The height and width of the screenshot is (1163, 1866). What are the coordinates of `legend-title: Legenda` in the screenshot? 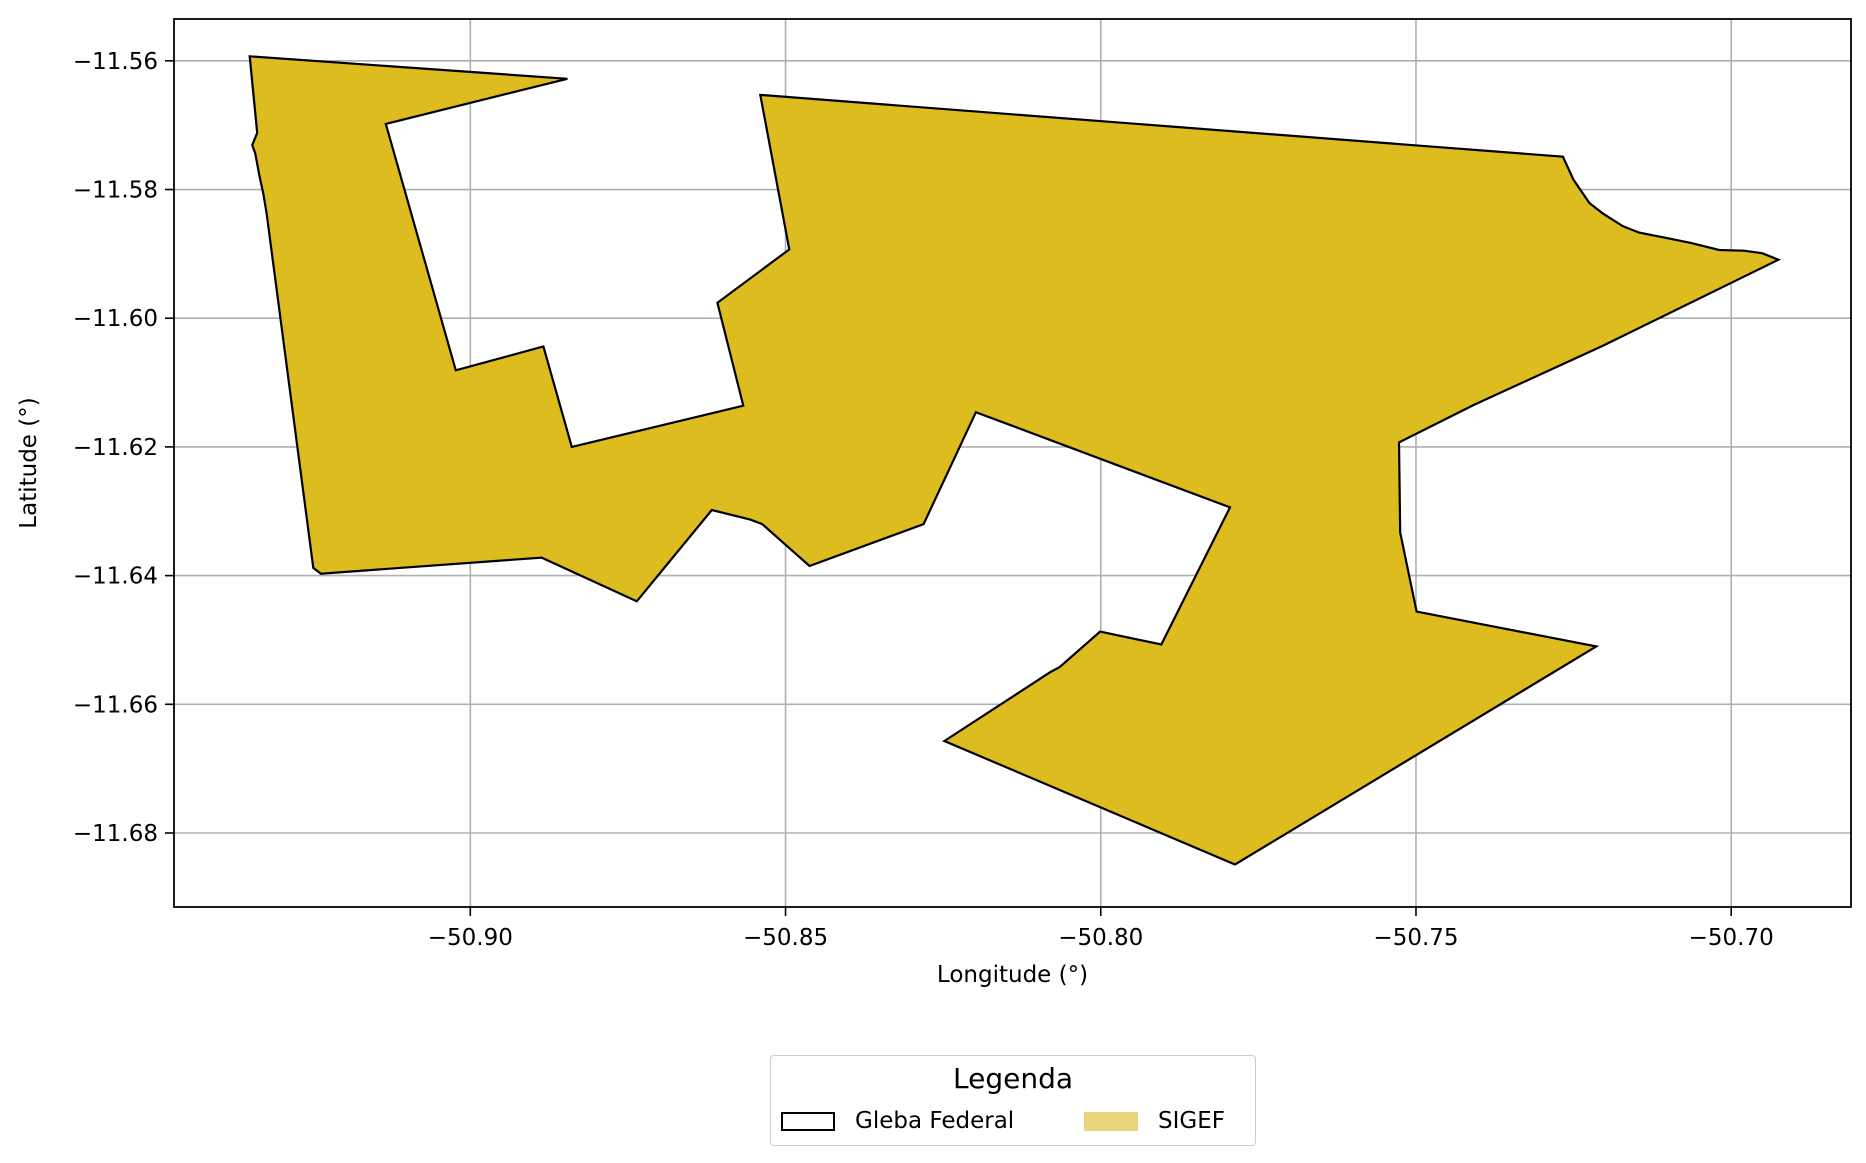 It's located at (1012, 1078).